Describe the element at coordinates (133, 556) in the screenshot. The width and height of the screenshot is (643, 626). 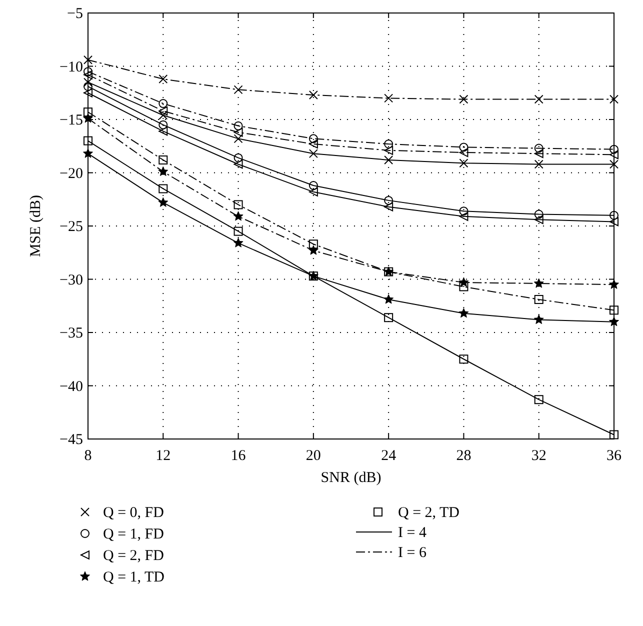
I see `text: Q = 2, FD` at that location.